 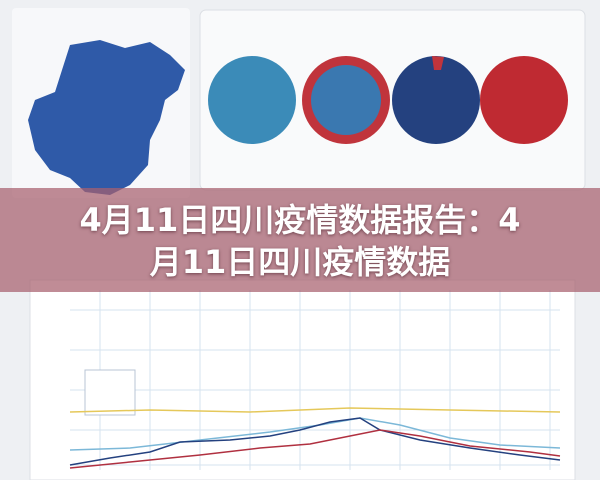 I want to click on legend-box, so click(x=110, y=392).